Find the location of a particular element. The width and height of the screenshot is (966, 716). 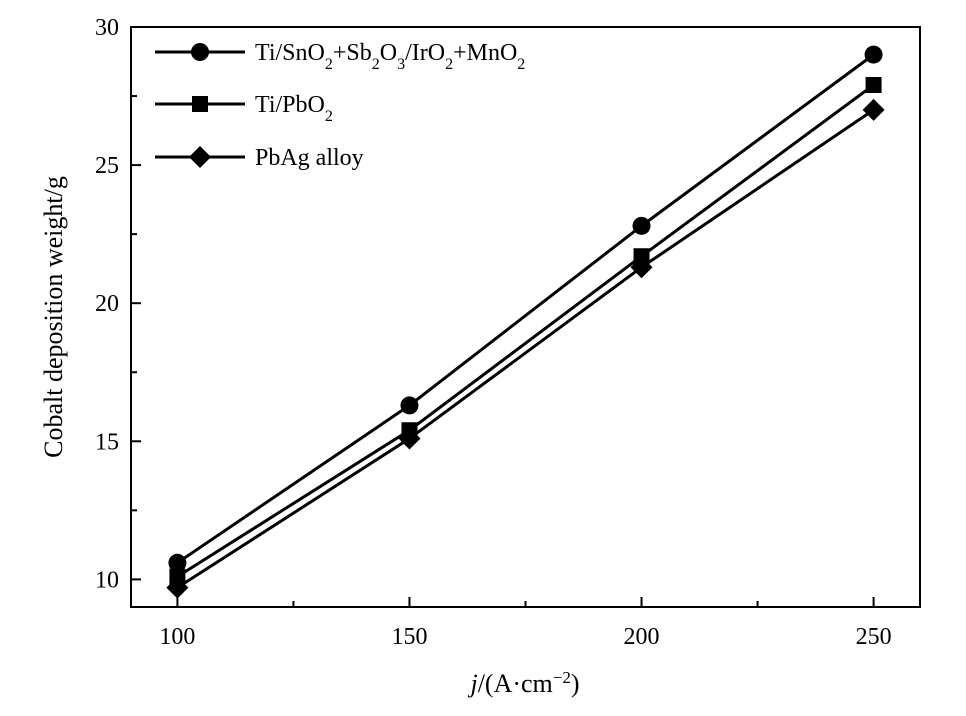

x-tick-label: 150 is located at coordinates (409, 637).